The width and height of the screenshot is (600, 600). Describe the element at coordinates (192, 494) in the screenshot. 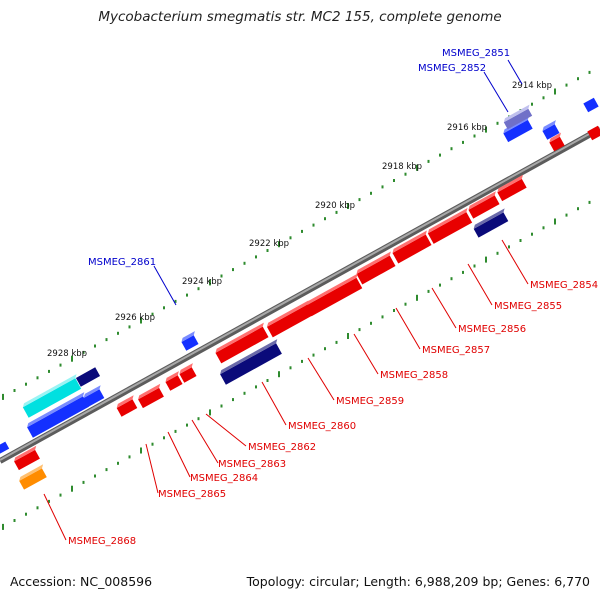

I see `gene-label-msmeg-2865: MSMEG_2865` at that location.